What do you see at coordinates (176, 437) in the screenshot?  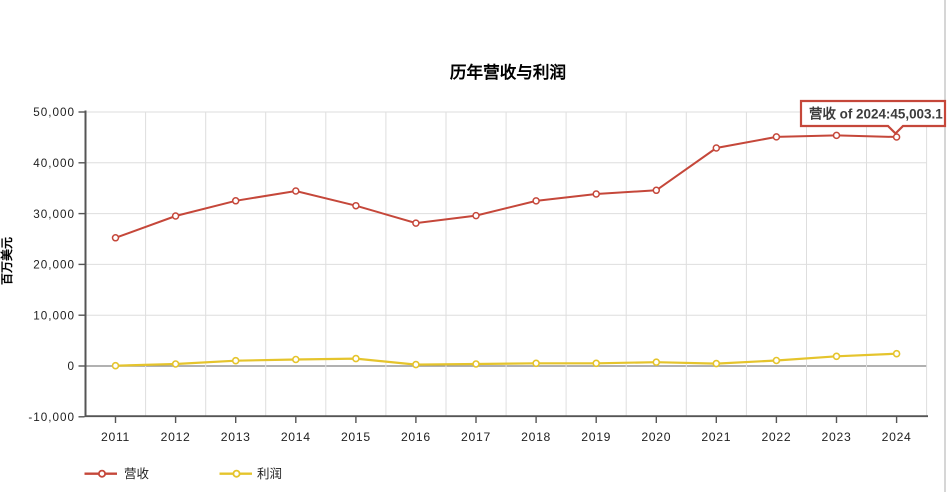 I see `svg-text: 2012` at bounding box center [176, 437].